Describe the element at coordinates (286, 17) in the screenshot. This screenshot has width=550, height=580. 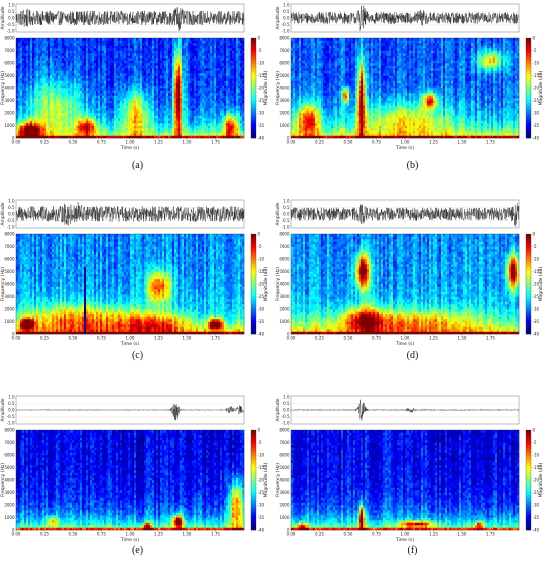
I see `waveform-ytick-label: 0.0` at that location.